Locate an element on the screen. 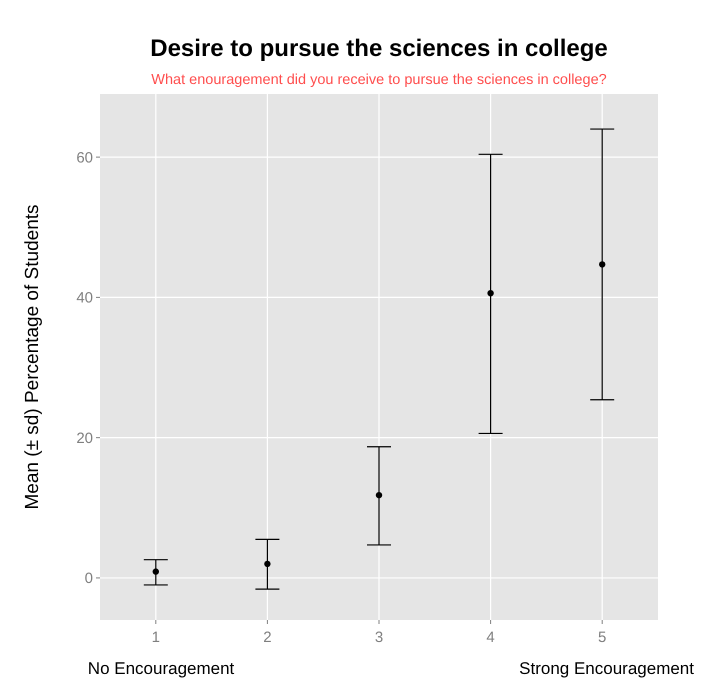  x-tick-label: 1 is located at coordinates (156, 637).